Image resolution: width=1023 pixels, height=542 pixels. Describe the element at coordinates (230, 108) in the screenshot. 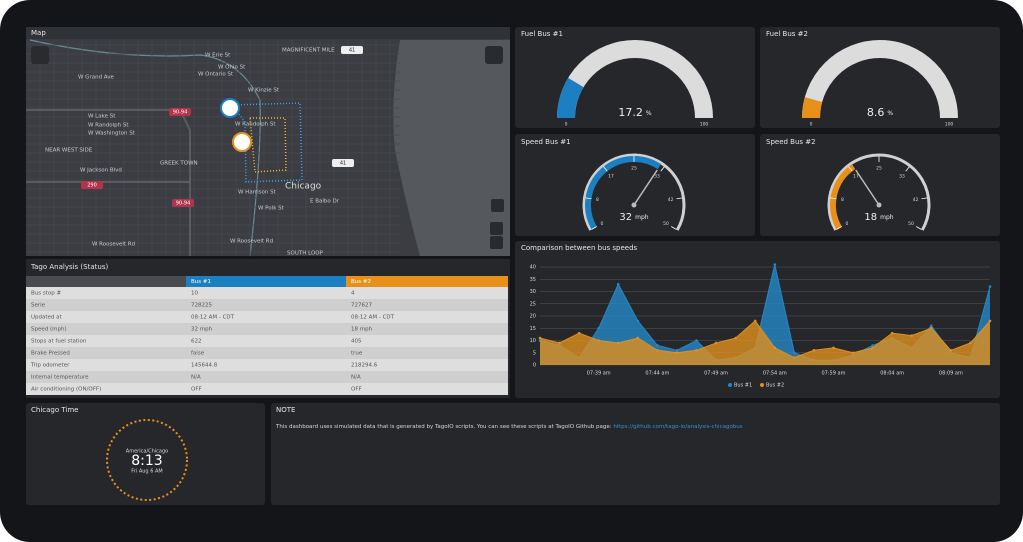

I see `bus-pin` at that location.